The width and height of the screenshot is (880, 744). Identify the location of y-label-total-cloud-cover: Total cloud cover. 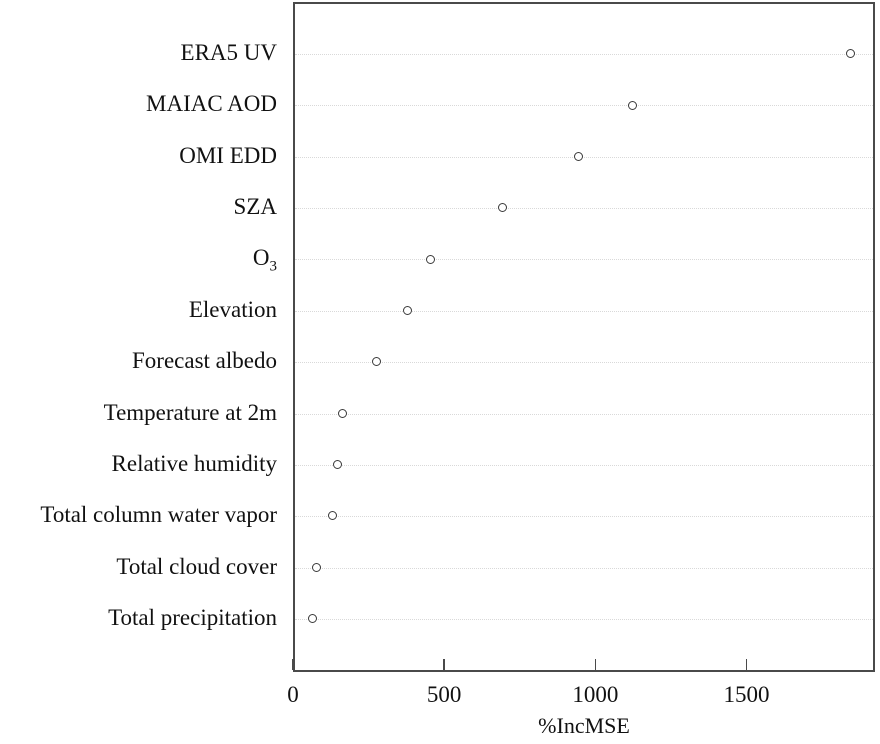
(196, 566).